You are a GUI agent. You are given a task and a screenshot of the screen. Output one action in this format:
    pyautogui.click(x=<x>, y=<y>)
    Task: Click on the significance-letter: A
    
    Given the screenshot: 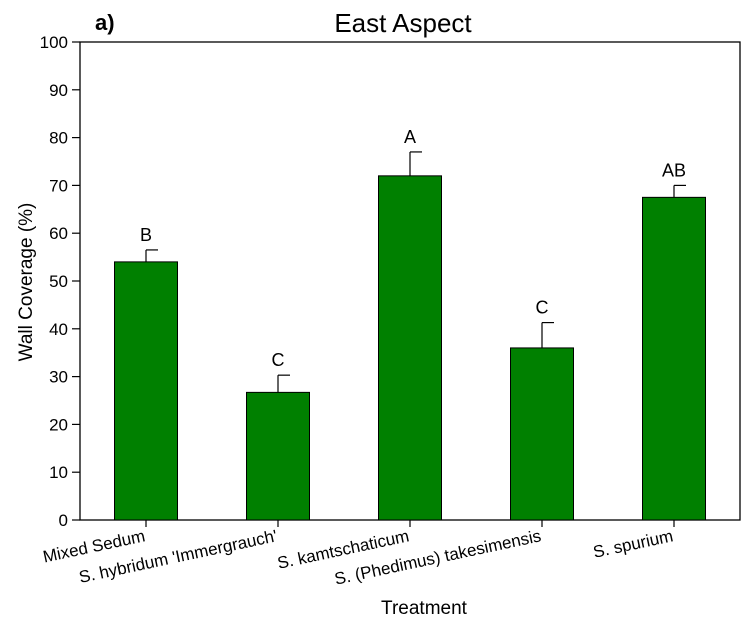 What is the action you would take?
    pyautogui.click(x=410, y=137)
    